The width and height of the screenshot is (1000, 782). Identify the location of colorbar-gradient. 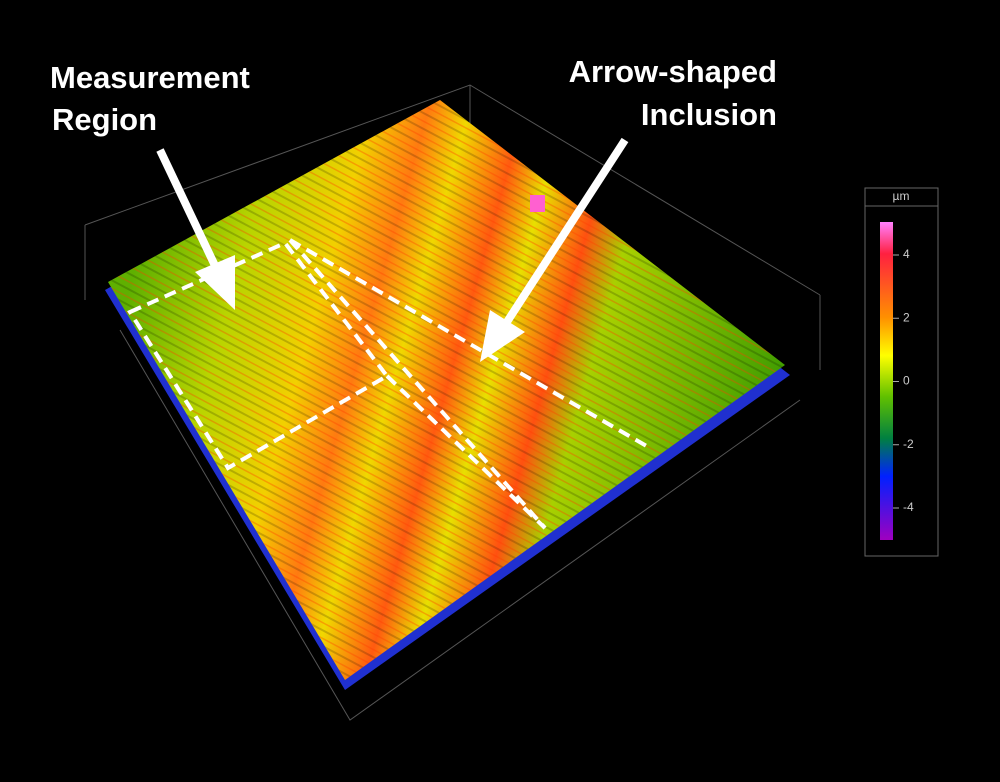
(886, 381).